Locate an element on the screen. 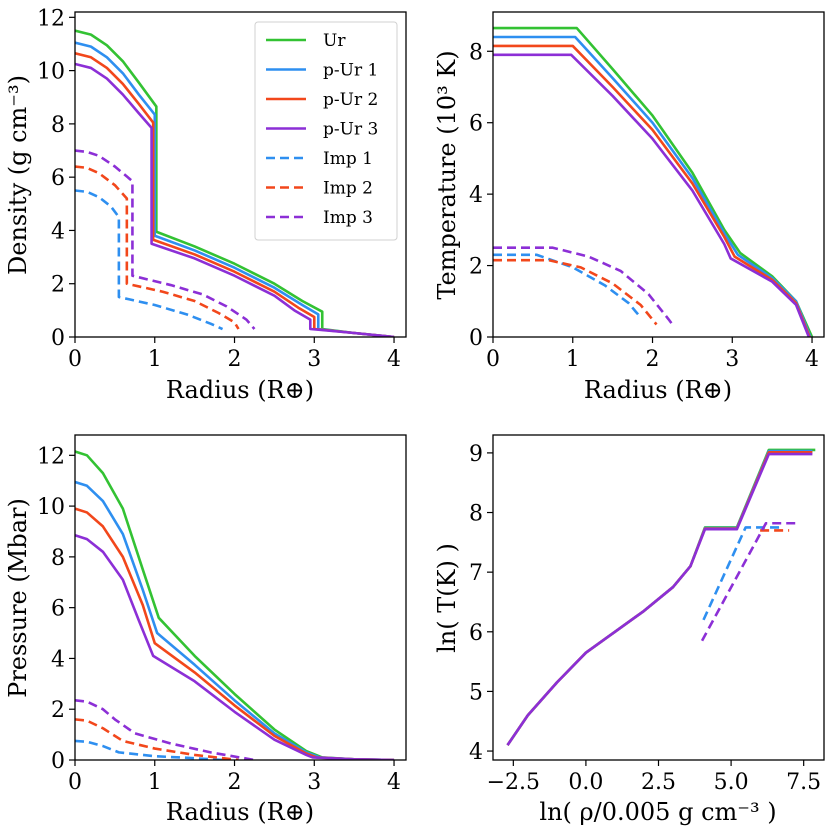  legend-label: p-Ur 3 is located at coordinates (350, 130).